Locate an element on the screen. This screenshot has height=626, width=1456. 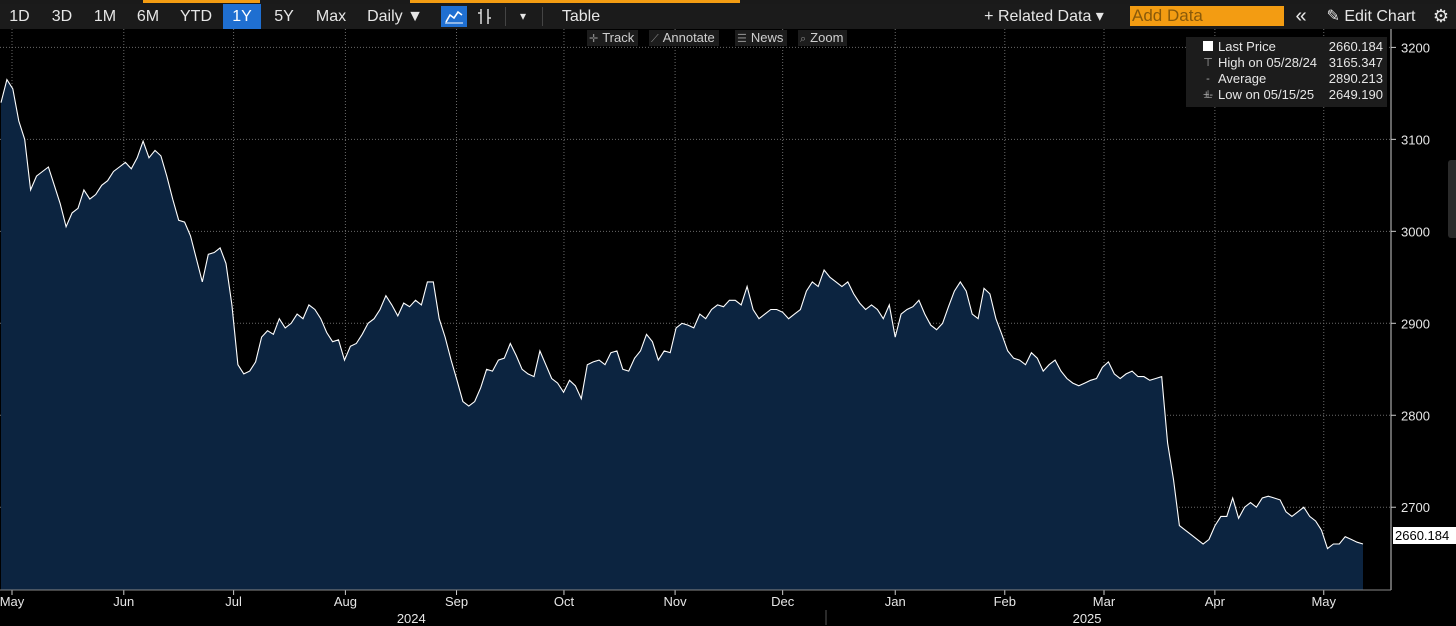
range-1d-button: 1D is located at coordinates (19, 16).